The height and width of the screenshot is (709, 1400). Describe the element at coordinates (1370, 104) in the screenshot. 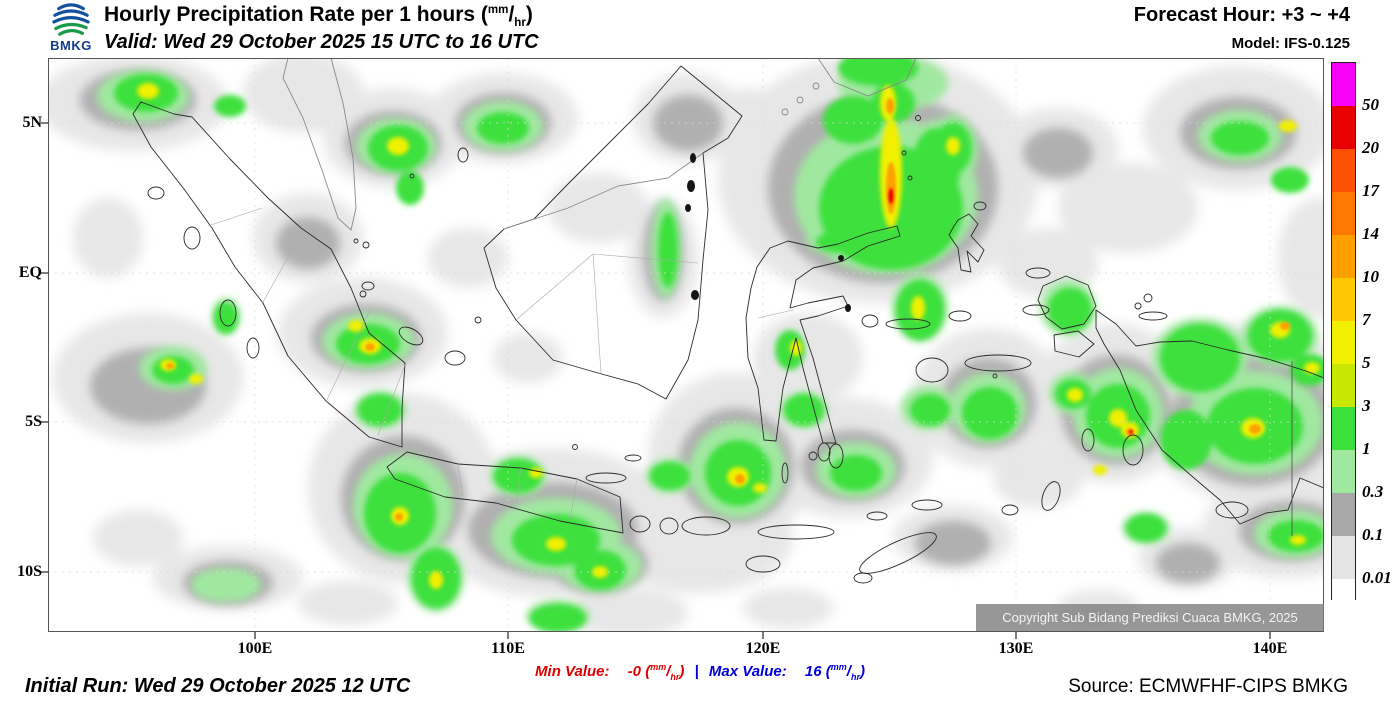

I see `legend-label: 50` at that location.